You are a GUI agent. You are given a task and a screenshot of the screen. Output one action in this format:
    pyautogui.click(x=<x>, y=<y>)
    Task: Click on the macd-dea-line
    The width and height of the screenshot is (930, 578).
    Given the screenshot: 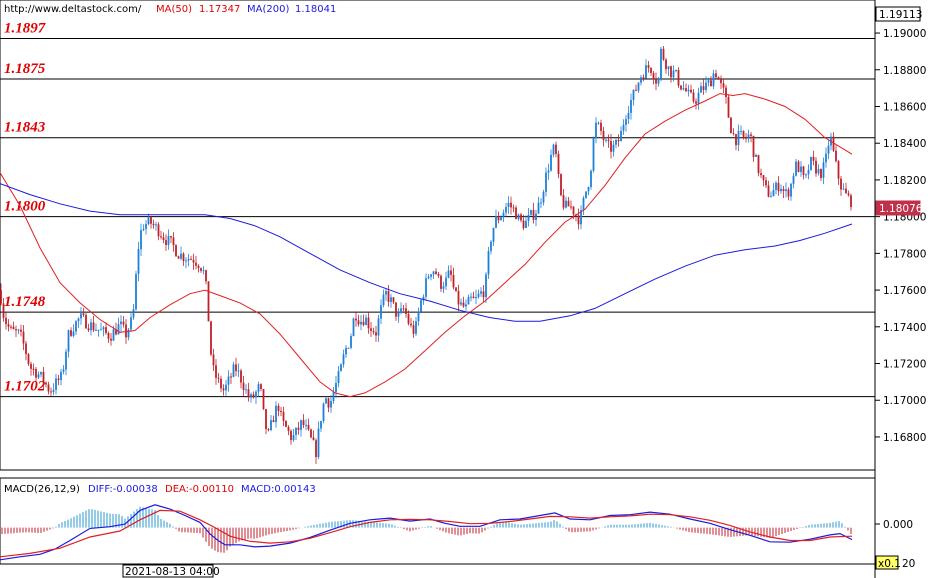 What is the action you would take?
    pyautogui.click(x=426, y=533)
    